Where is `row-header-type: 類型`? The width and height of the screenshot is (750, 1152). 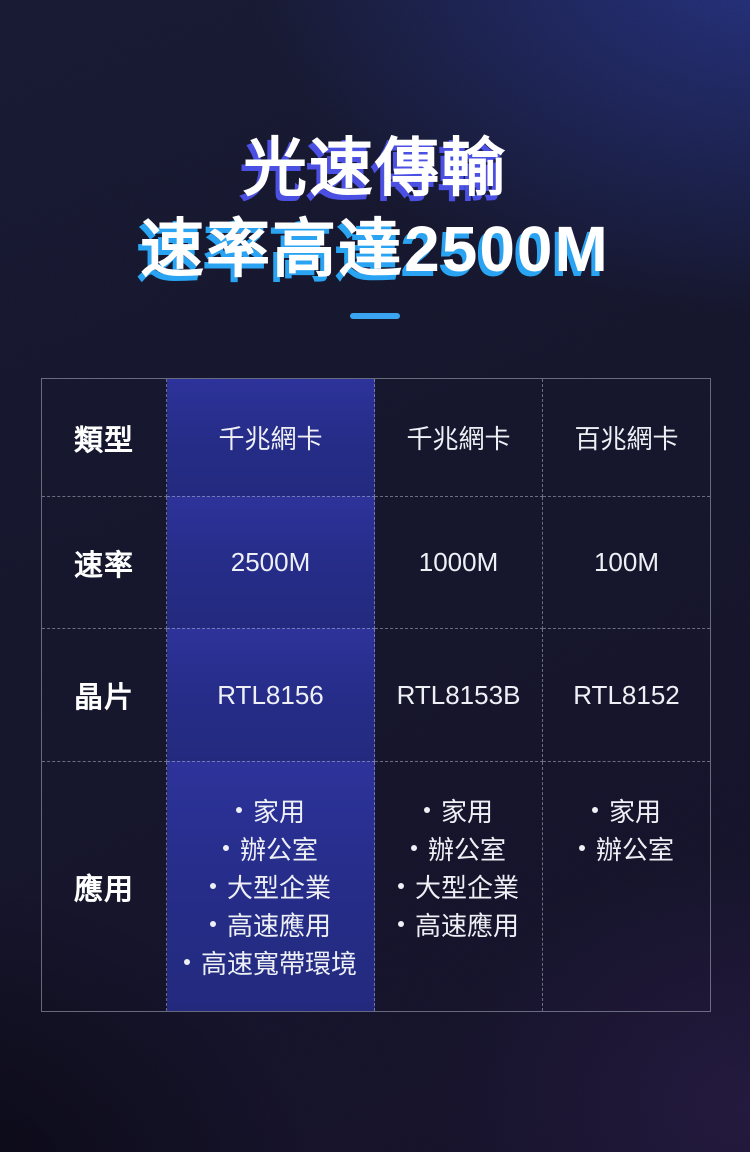 row-header-type: 類型 is located at coordinates (104, 438).